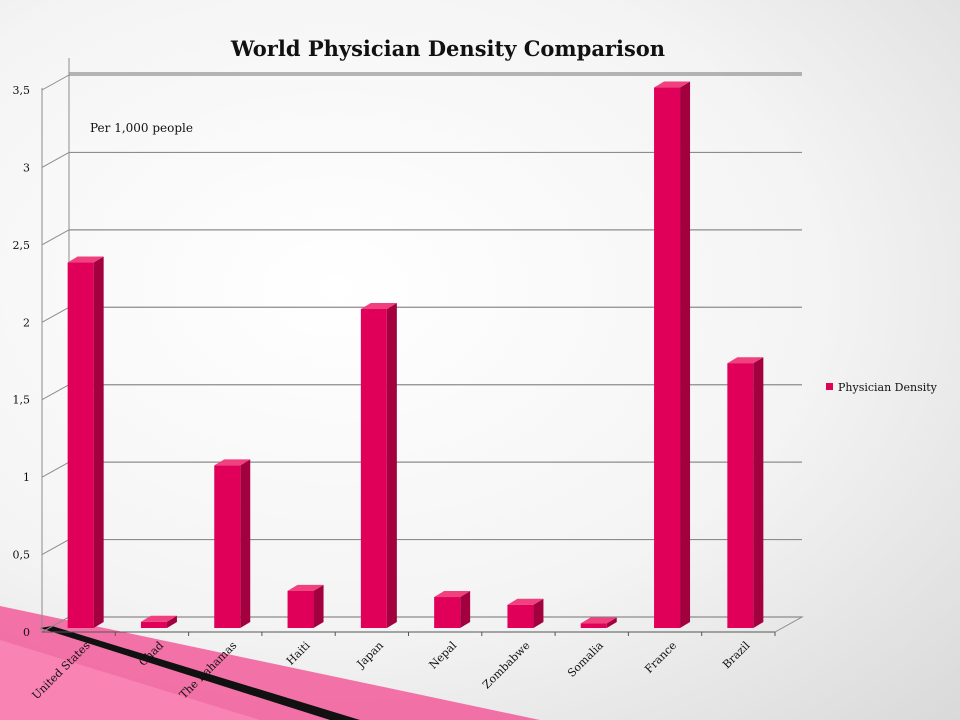  What do you see at coordinates (736, 655) in the screenshot?
I see `x-tick-label: Brazil` at bounding box center [736, 655].